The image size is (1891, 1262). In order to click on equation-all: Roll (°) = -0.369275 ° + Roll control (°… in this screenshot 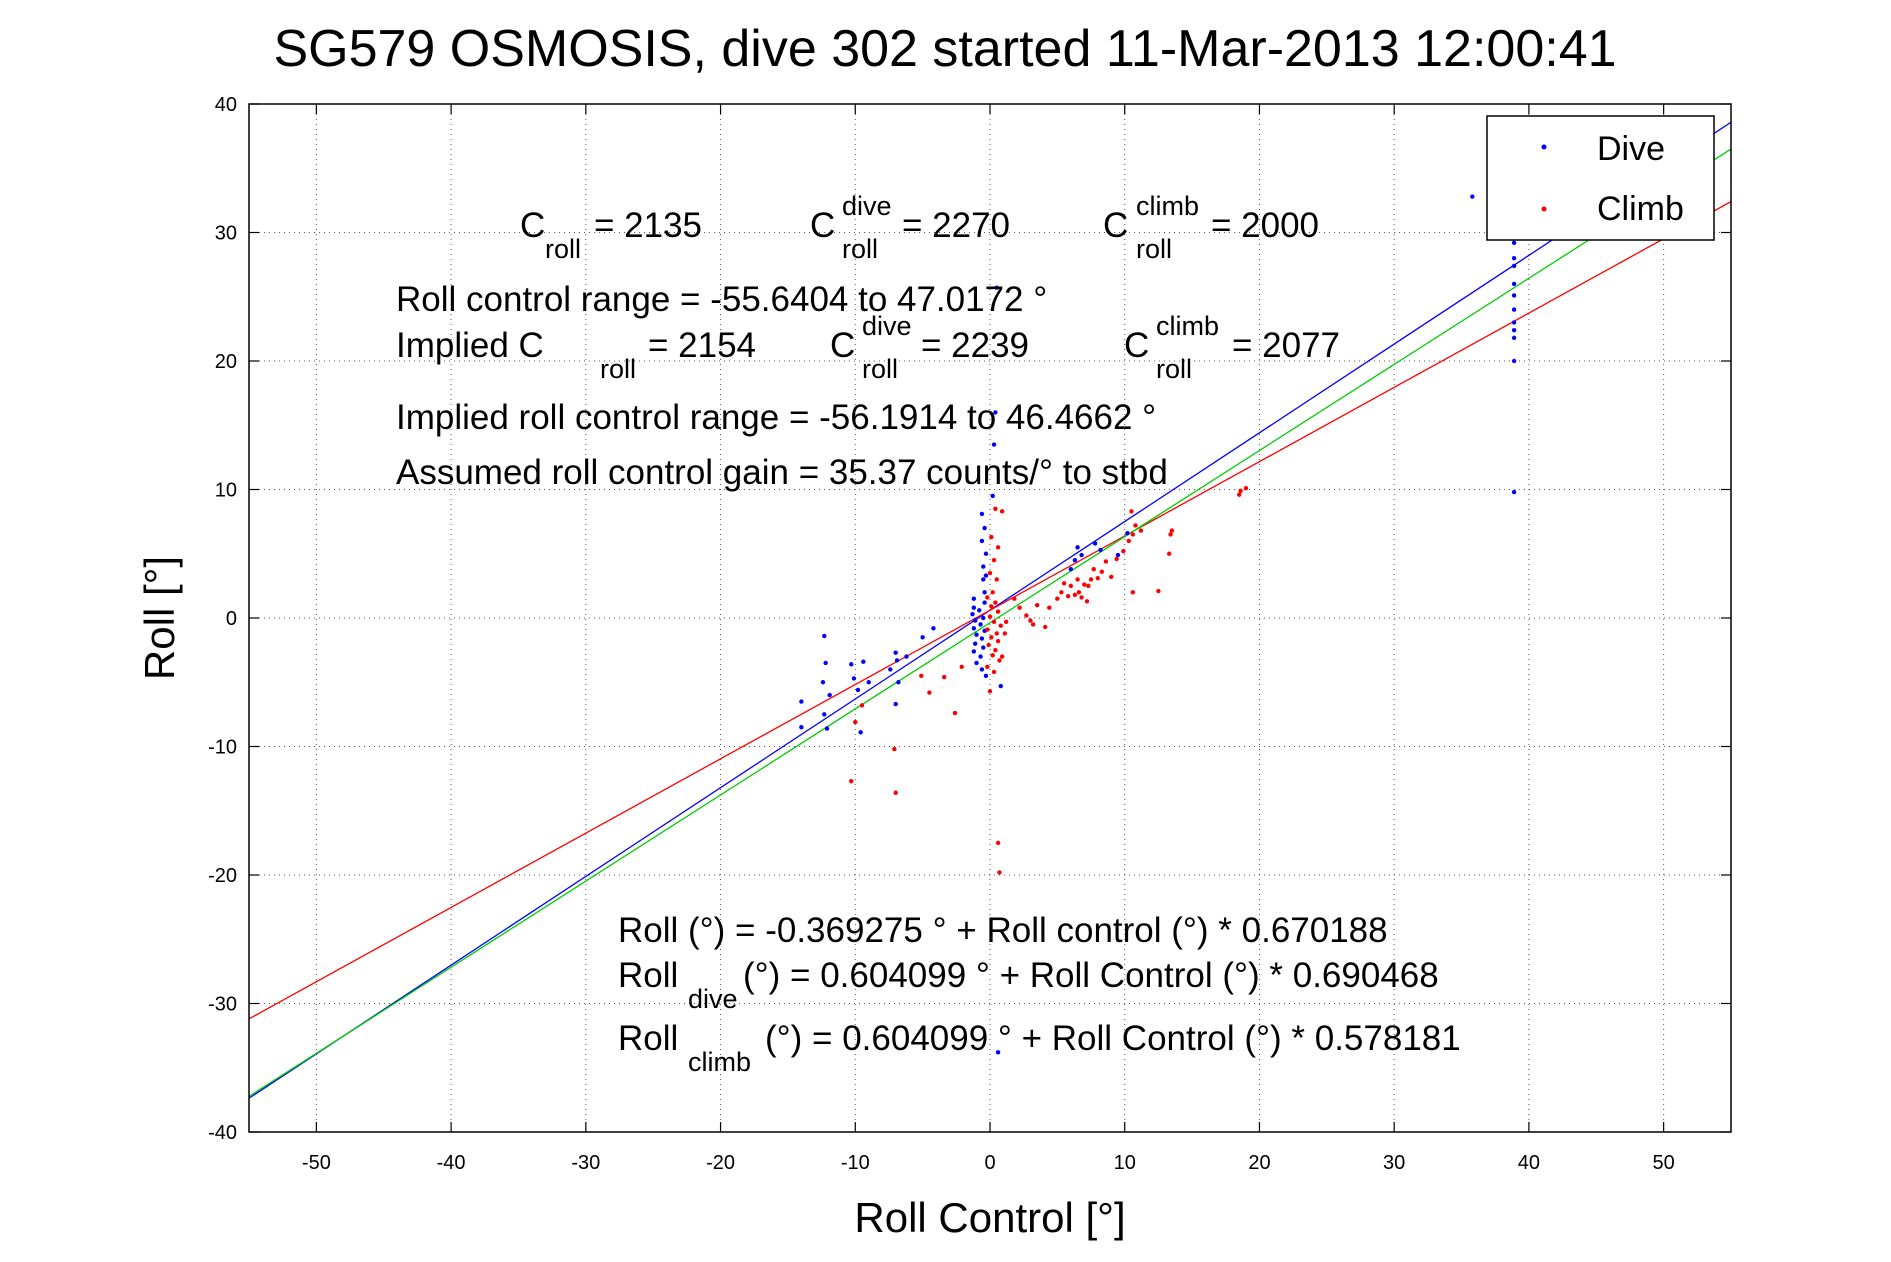, I will do `click(1003, 930)`.